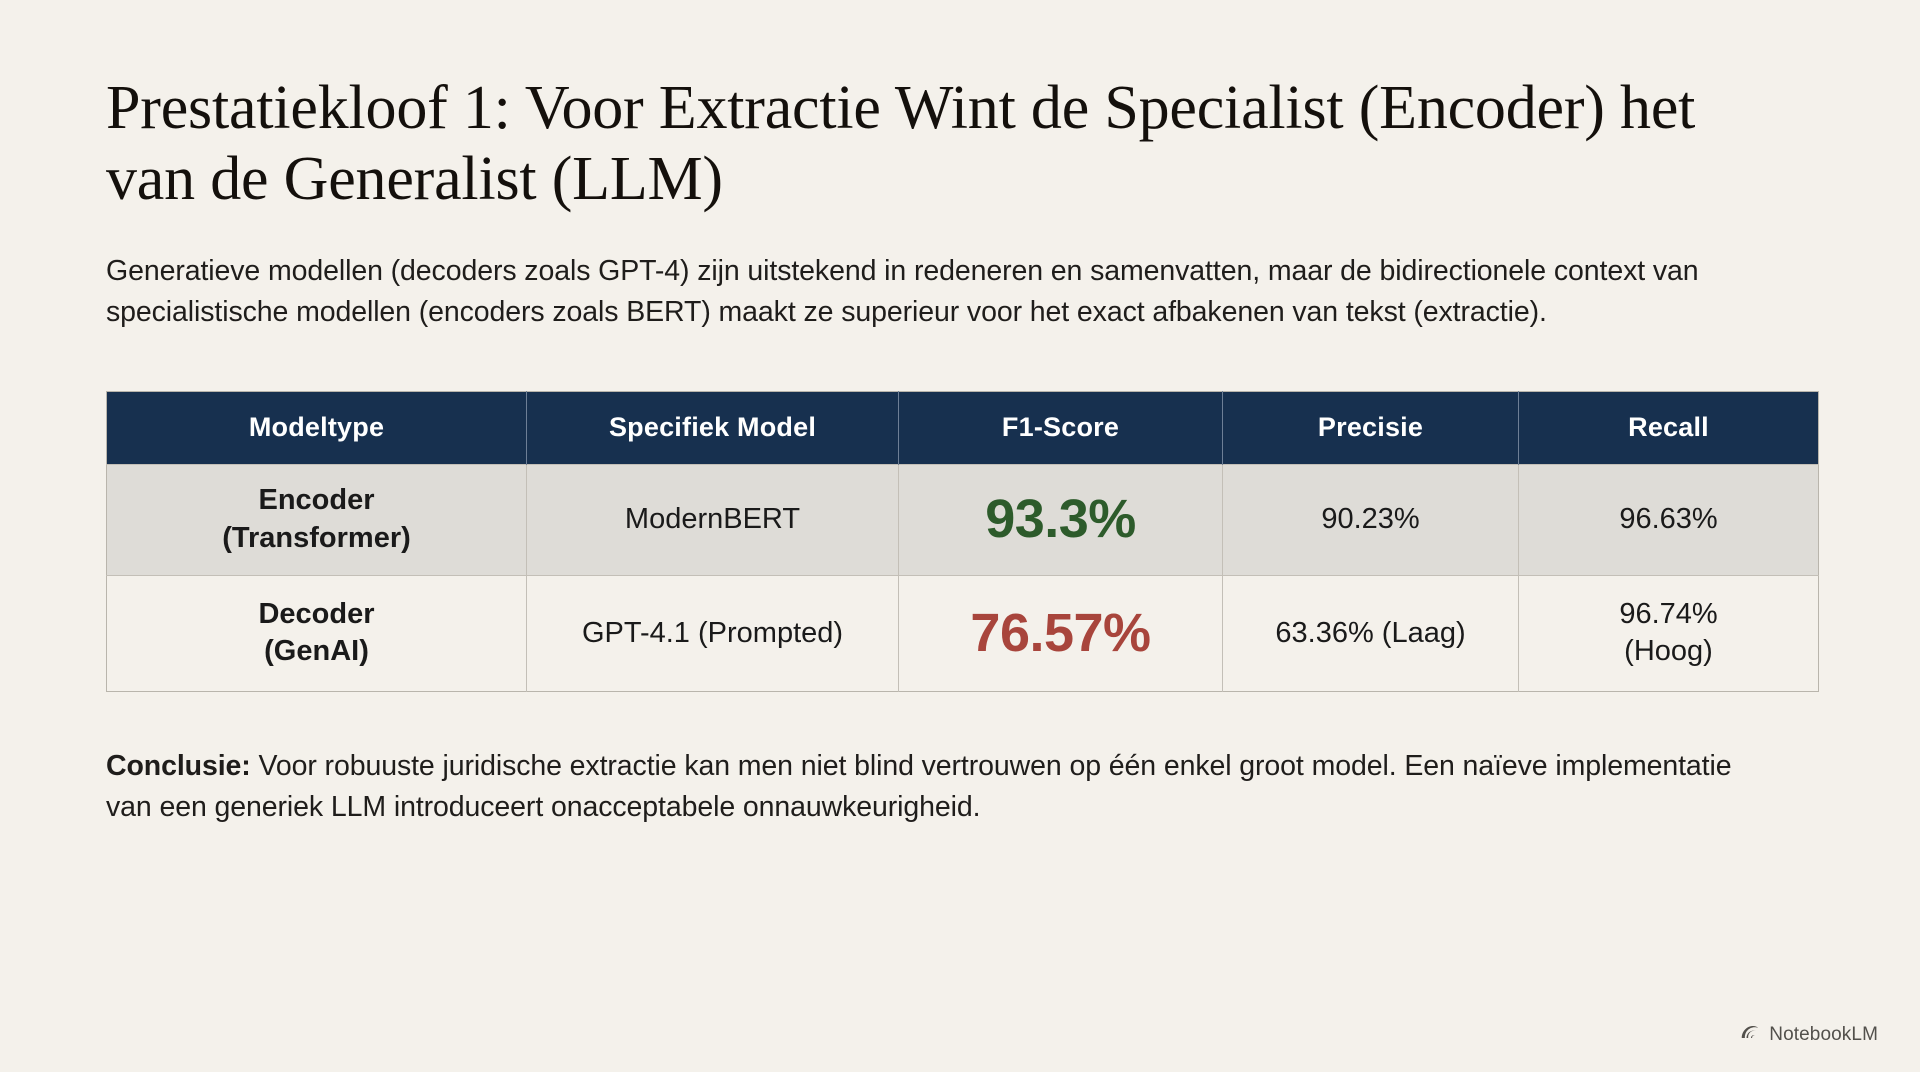 The width and height of the screenshot is (1920, 1072). I want to click on recall-line-2: (Hoog), so click(1668, 651).